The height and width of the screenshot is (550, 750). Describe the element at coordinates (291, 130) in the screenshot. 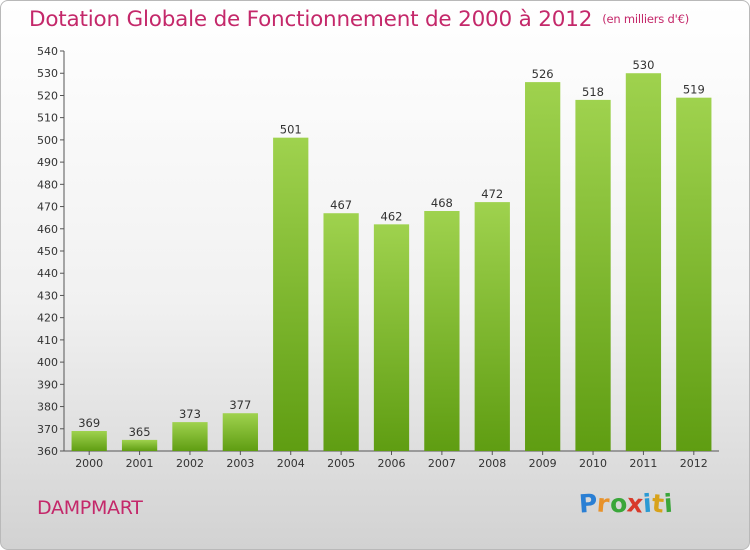

I see `data-label-2004: 501` at that location.